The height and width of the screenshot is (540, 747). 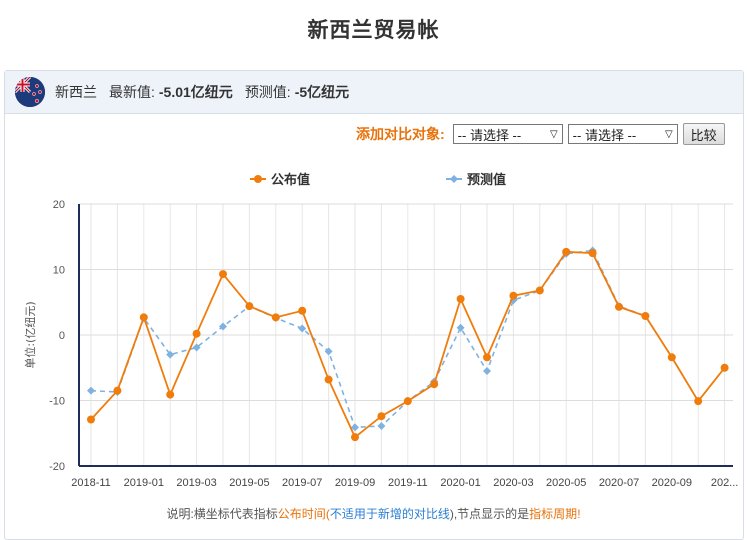 What do you see at coordinates (59, 271) in the screenshot?
I see `y-tick-label: 10` at bounding box center [59, 271].